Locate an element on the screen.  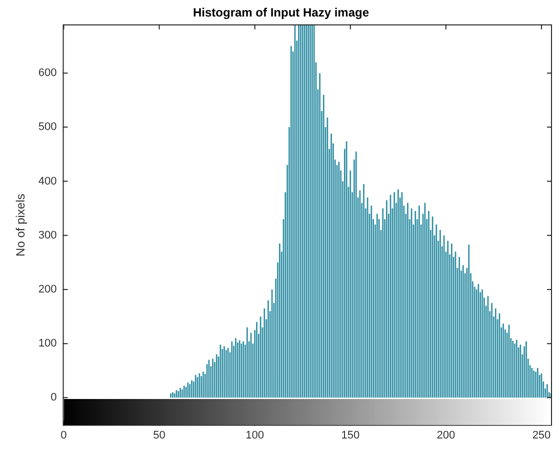
x-tick-label: 0 is located at coordinates (63, 435).